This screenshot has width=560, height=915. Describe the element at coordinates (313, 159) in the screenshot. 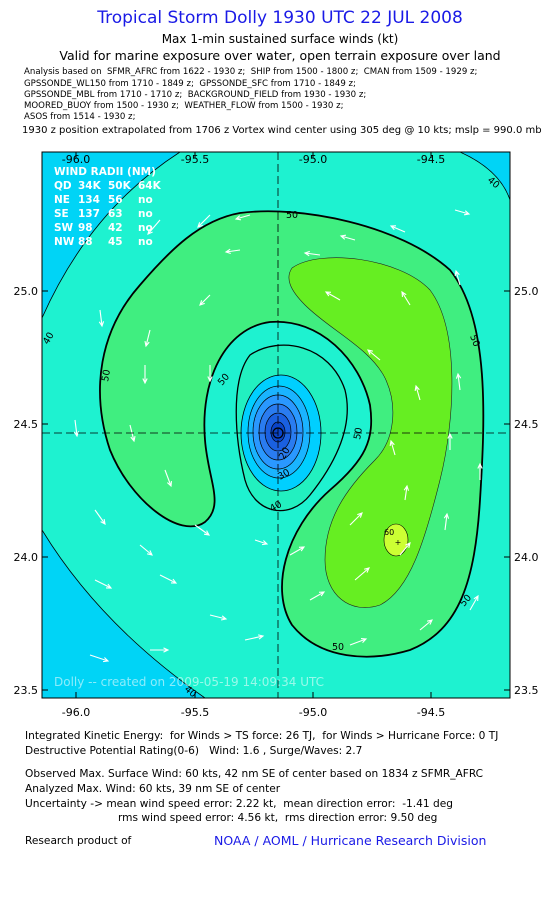

I see `x-tick-label: -95.0` at that location.